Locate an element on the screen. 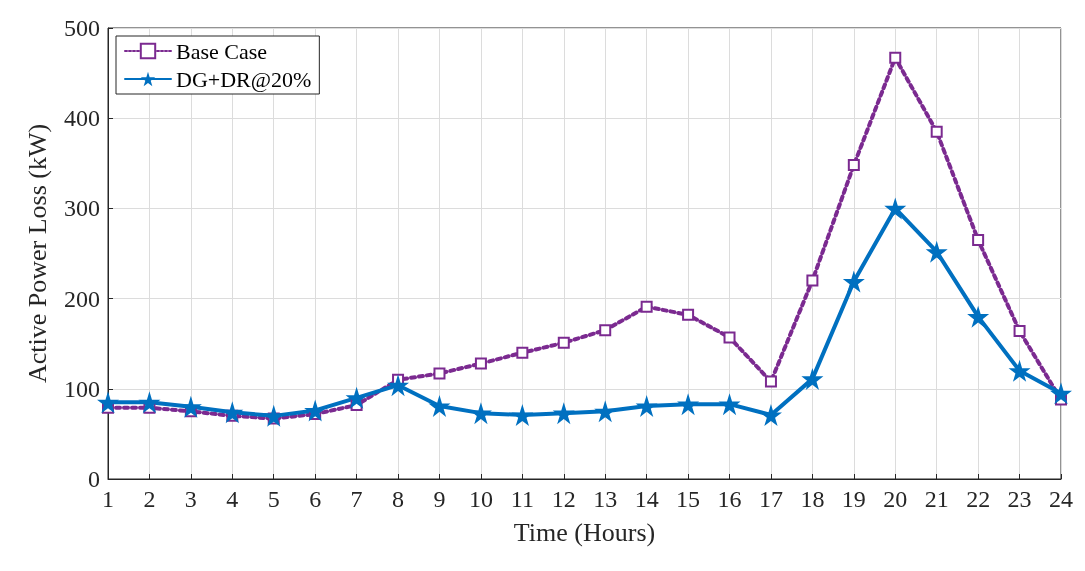 The image size is (1085, 571). x-tick-label: 21 is located at coordinates (936, 499).